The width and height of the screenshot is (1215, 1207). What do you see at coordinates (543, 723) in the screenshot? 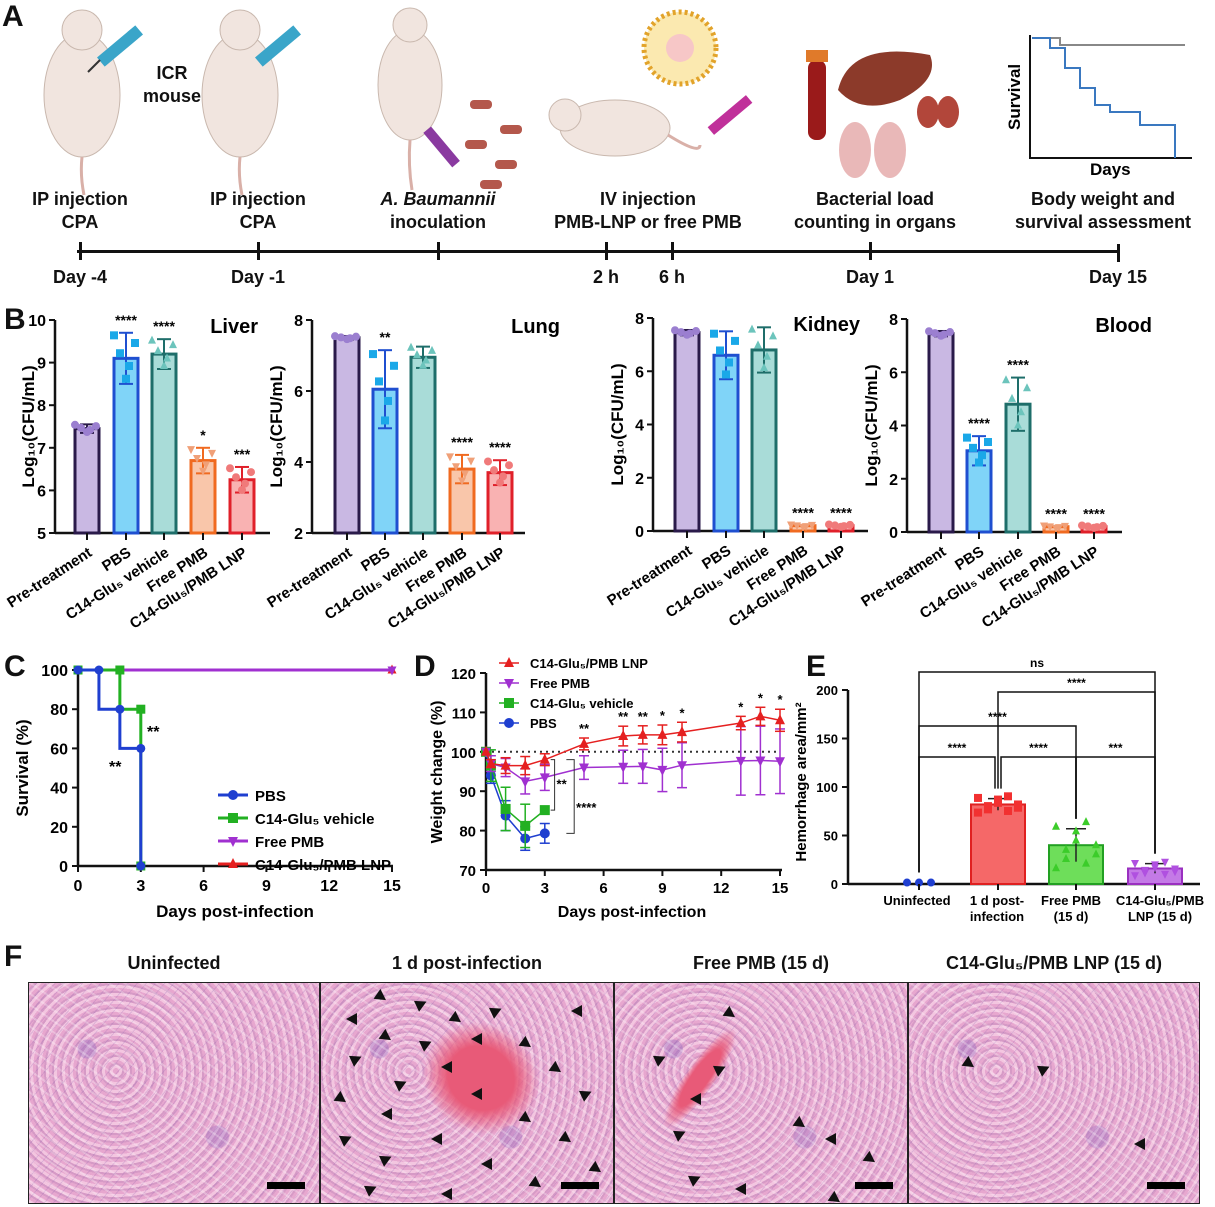
I see `legend-label: PBS` at bounding box center [543, 723].